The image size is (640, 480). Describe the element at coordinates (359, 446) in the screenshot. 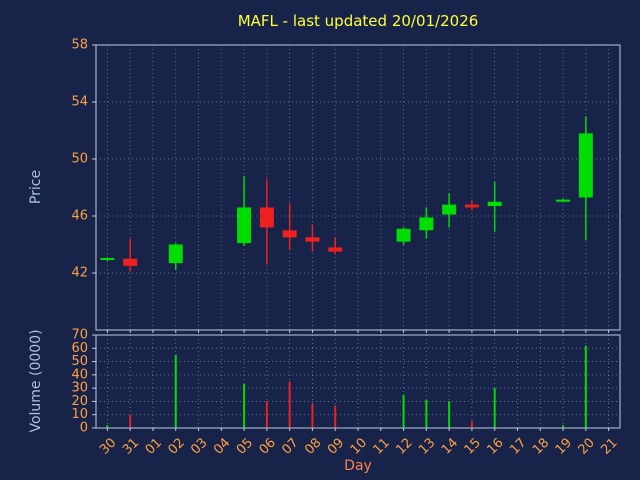

I see `day-tick-label: 10` at that location.